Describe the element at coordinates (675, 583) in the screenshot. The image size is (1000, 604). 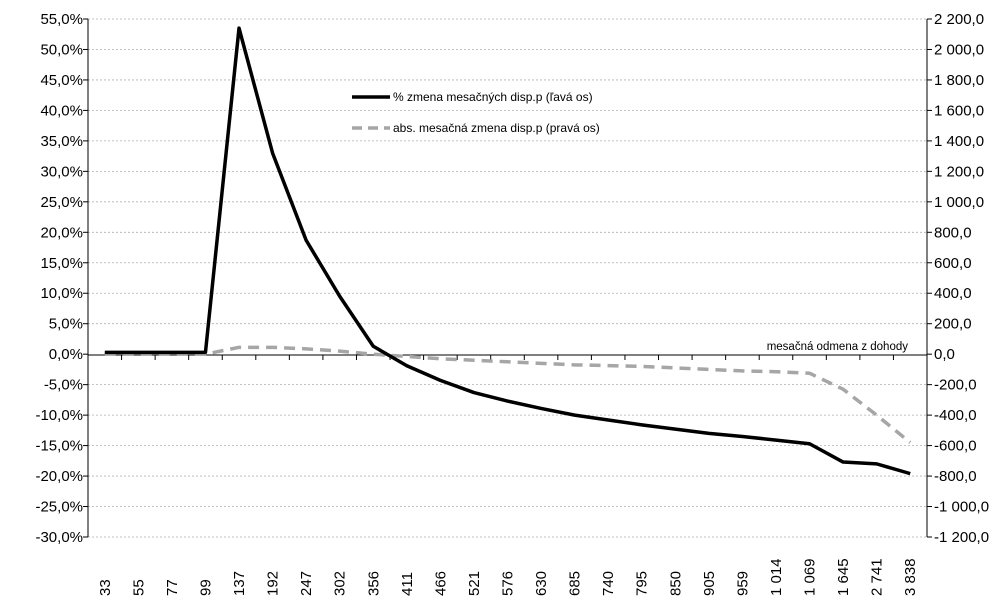
I see `x-tick-label: 850` at that location.